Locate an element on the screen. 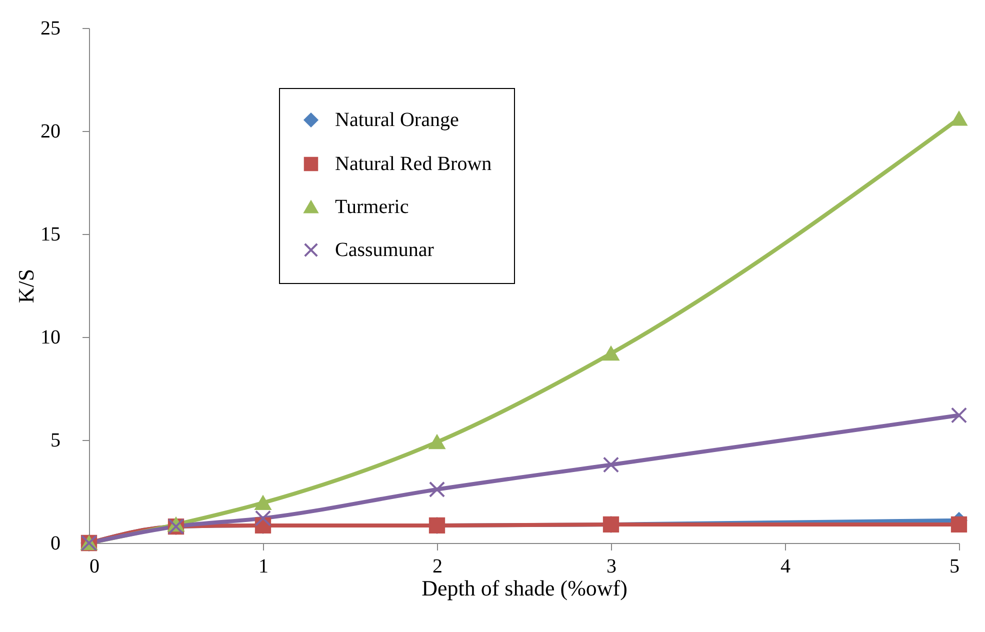 The image size is (985, 632). y-tick-label: 5 is located at coordinates (55, 441).